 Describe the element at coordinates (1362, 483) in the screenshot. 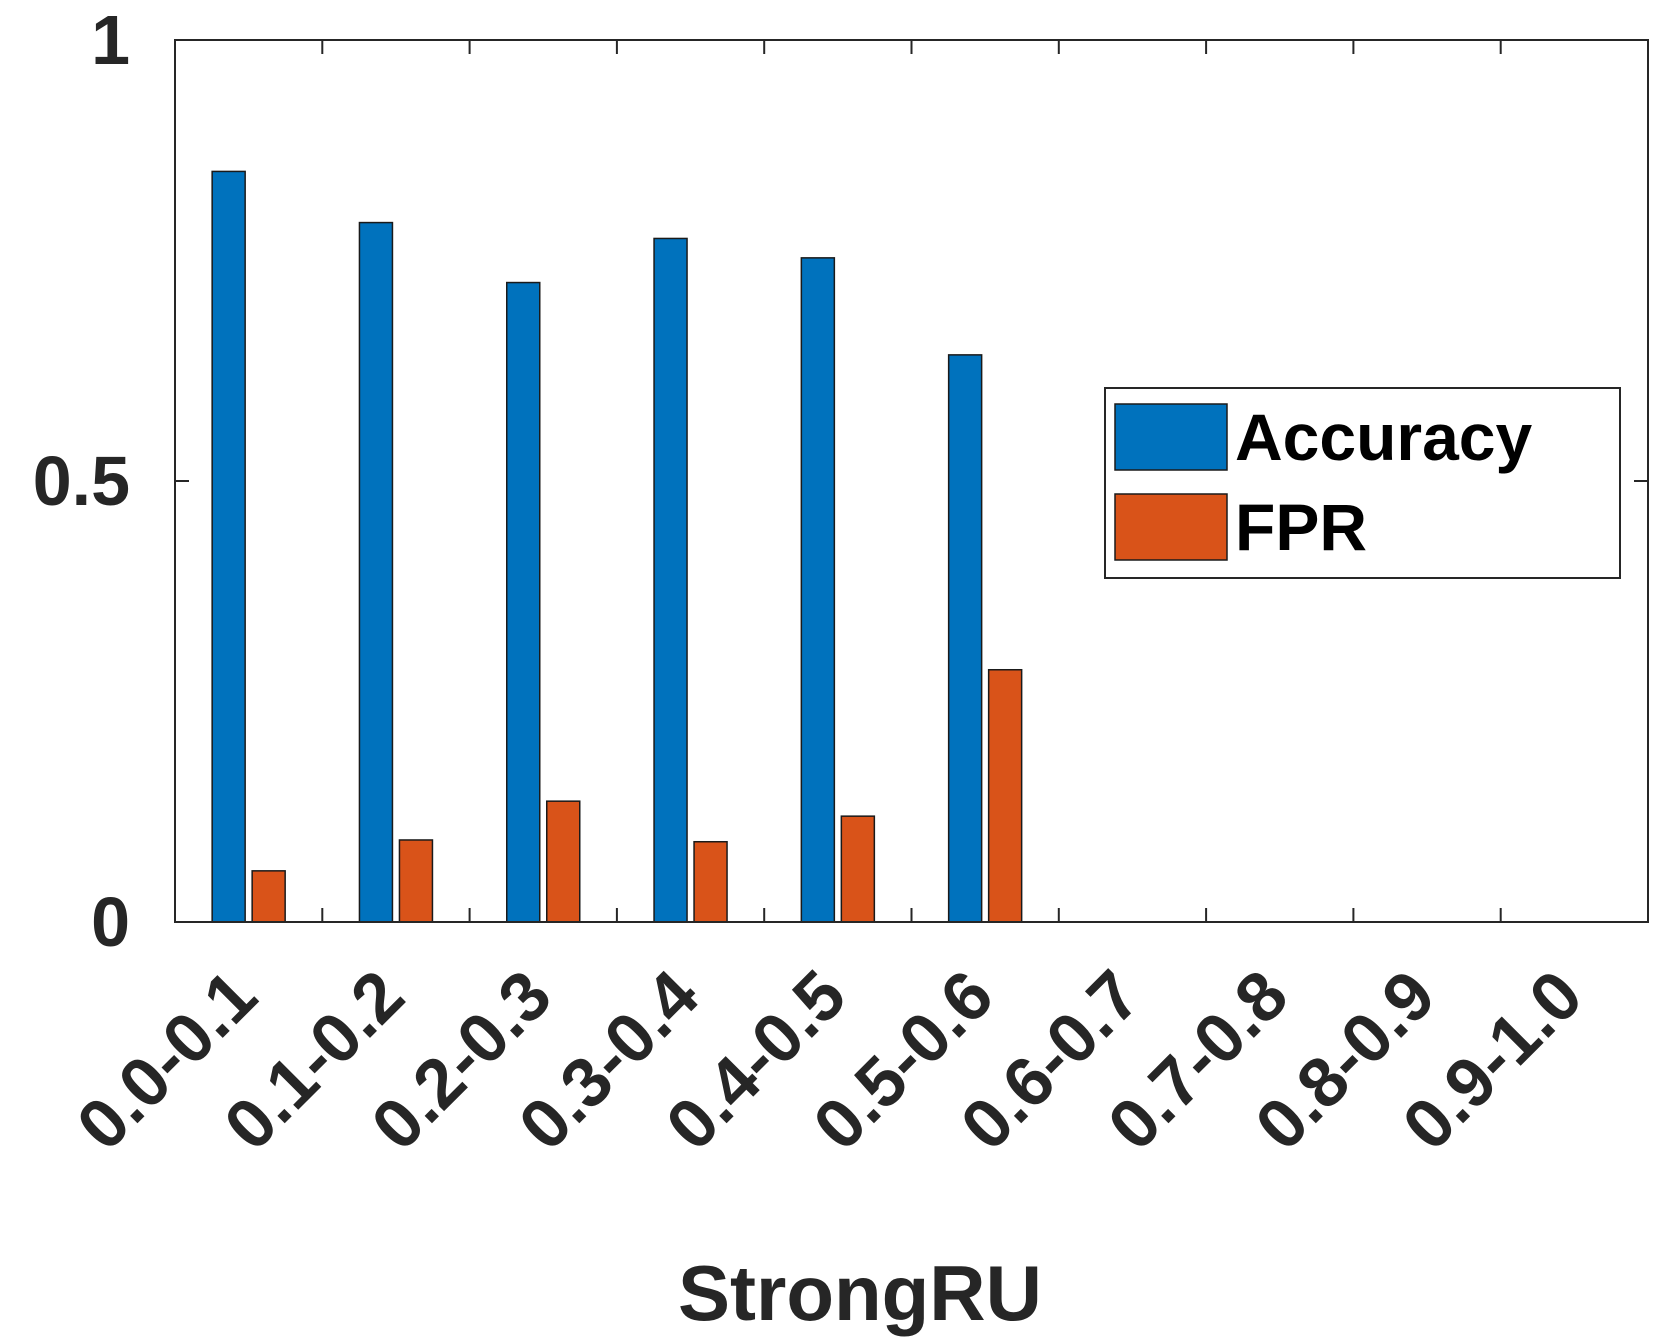

I see `legend: Accuracy FPR` at that location.